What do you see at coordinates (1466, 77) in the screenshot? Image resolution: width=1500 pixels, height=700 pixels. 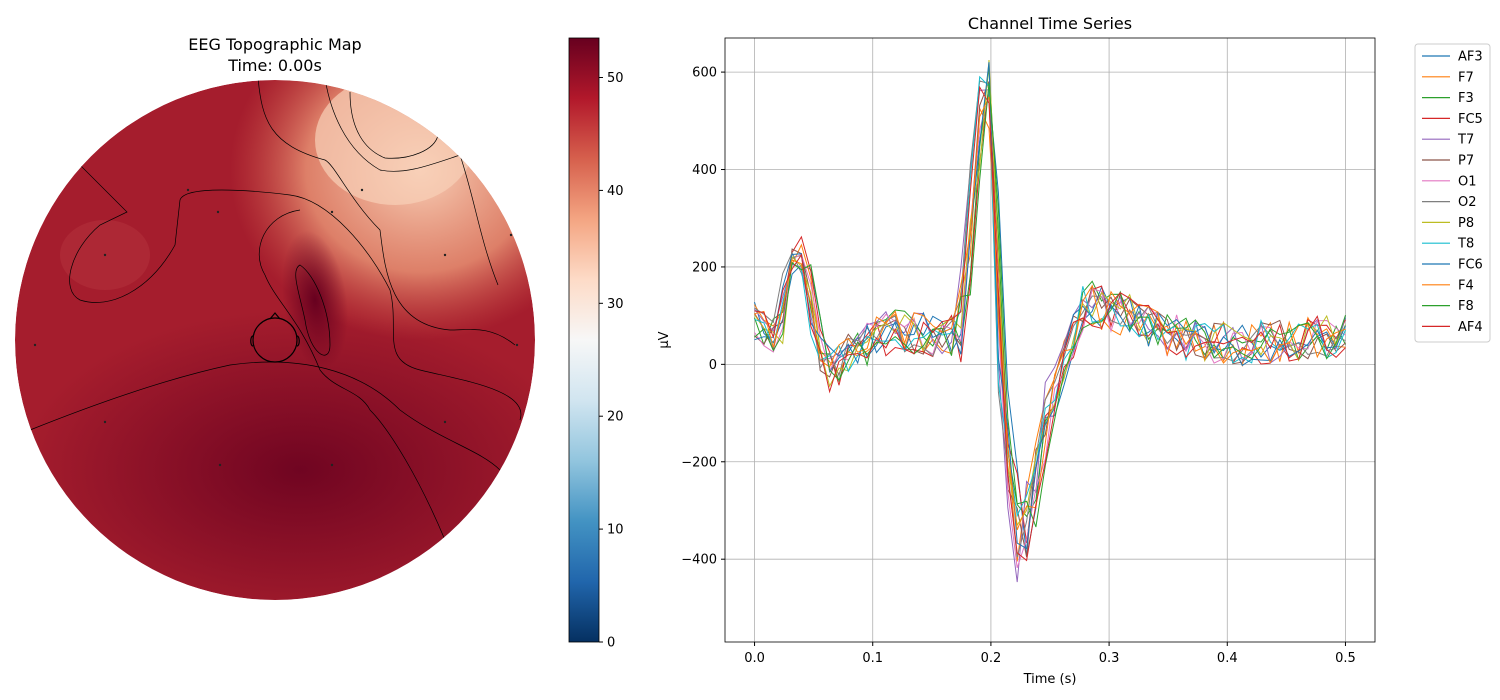 I see `legend-label: F7` at bounding box center [1466, 77].